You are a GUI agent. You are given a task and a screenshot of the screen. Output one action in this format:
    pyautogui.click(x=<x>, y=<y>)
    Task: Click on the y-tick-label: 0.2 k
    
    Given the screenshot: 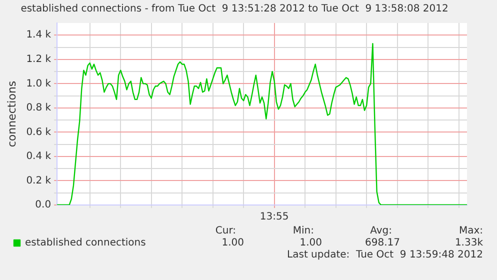 What is the action you would take?
    pyautogui.click(x=39, y=180)
    